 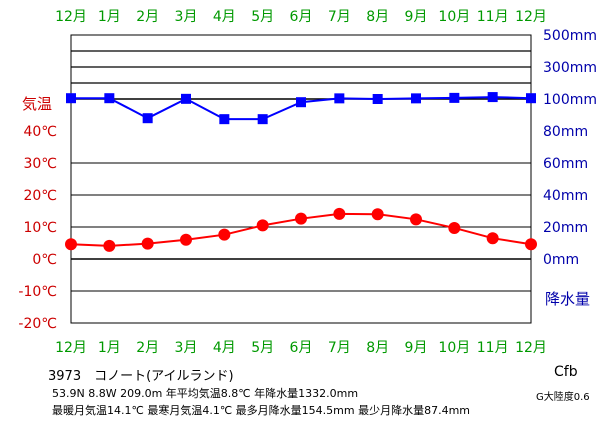 I want to click on precipitation-axis-title: 降水量, so click(x=567, y=299).